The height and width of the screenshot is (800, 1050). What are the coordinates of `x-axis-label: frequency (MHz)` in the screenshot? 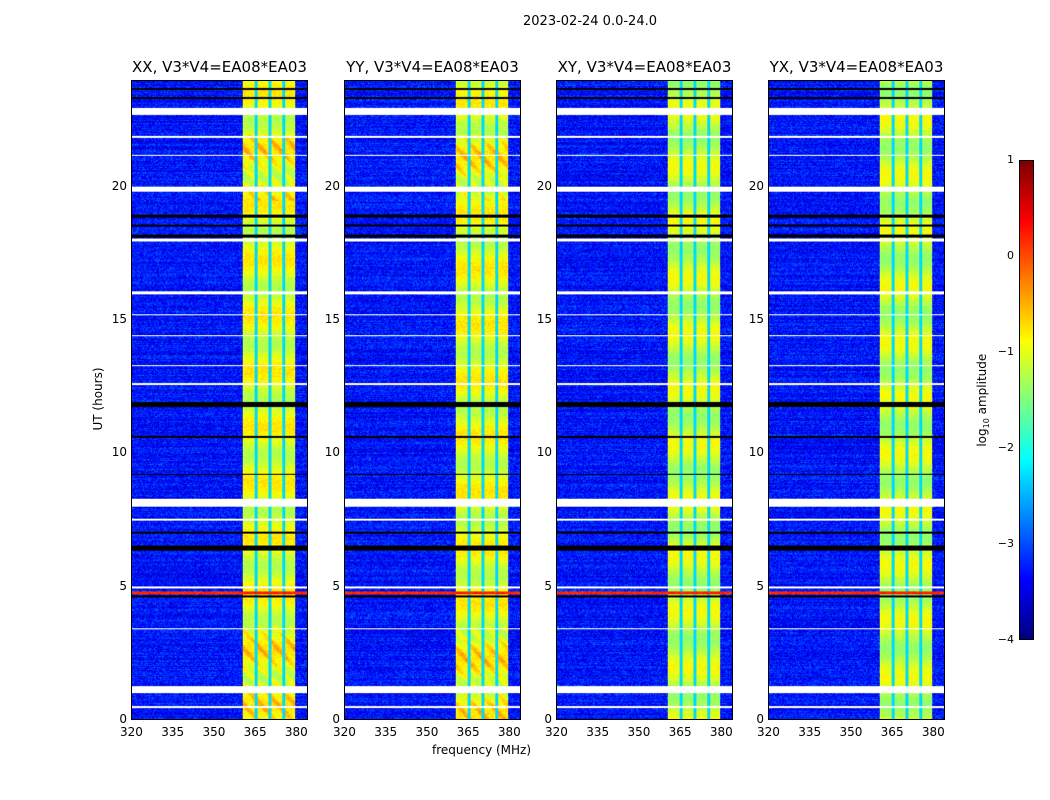 It's located at (482, 750).